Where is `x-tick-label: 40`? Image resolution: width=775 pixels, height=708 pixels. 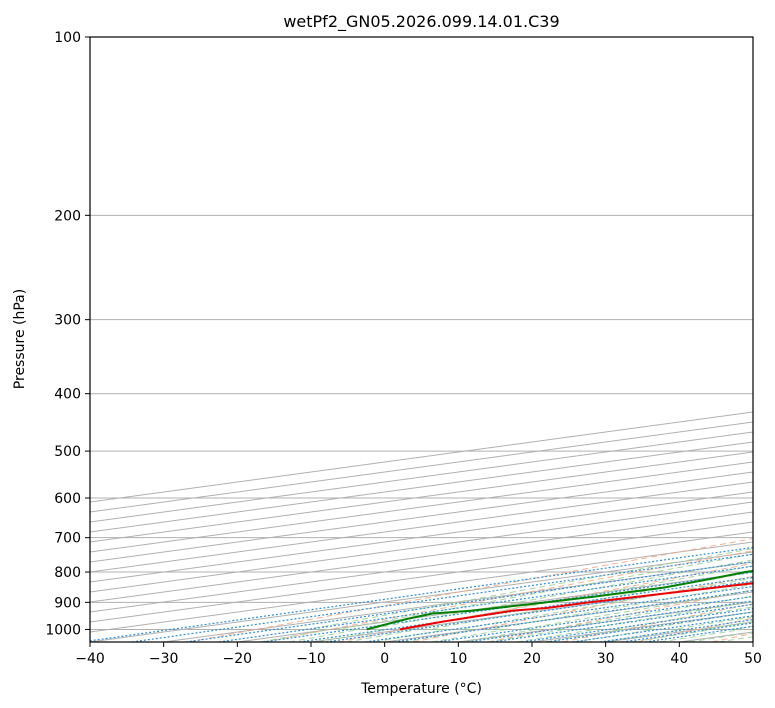 x-tick-label: 40 is located at coordinates (679, 659).